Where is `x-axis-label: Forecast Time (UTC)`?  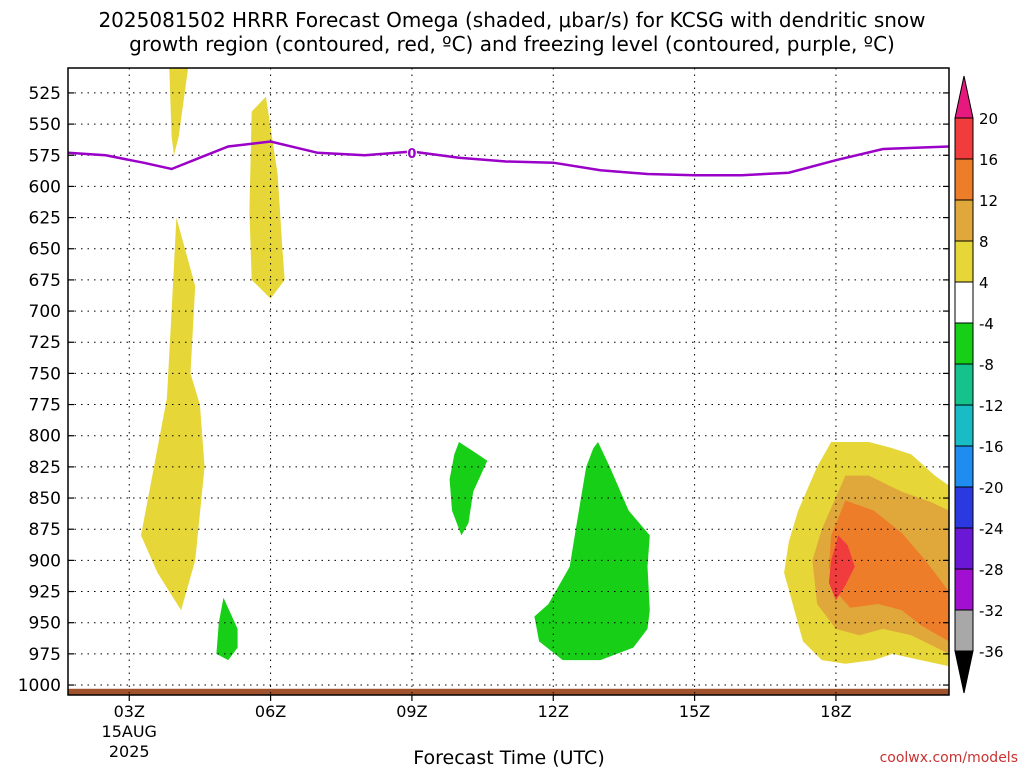 x-axis-label: Forecast Time (UTC) is located at coordinates (508, 757).